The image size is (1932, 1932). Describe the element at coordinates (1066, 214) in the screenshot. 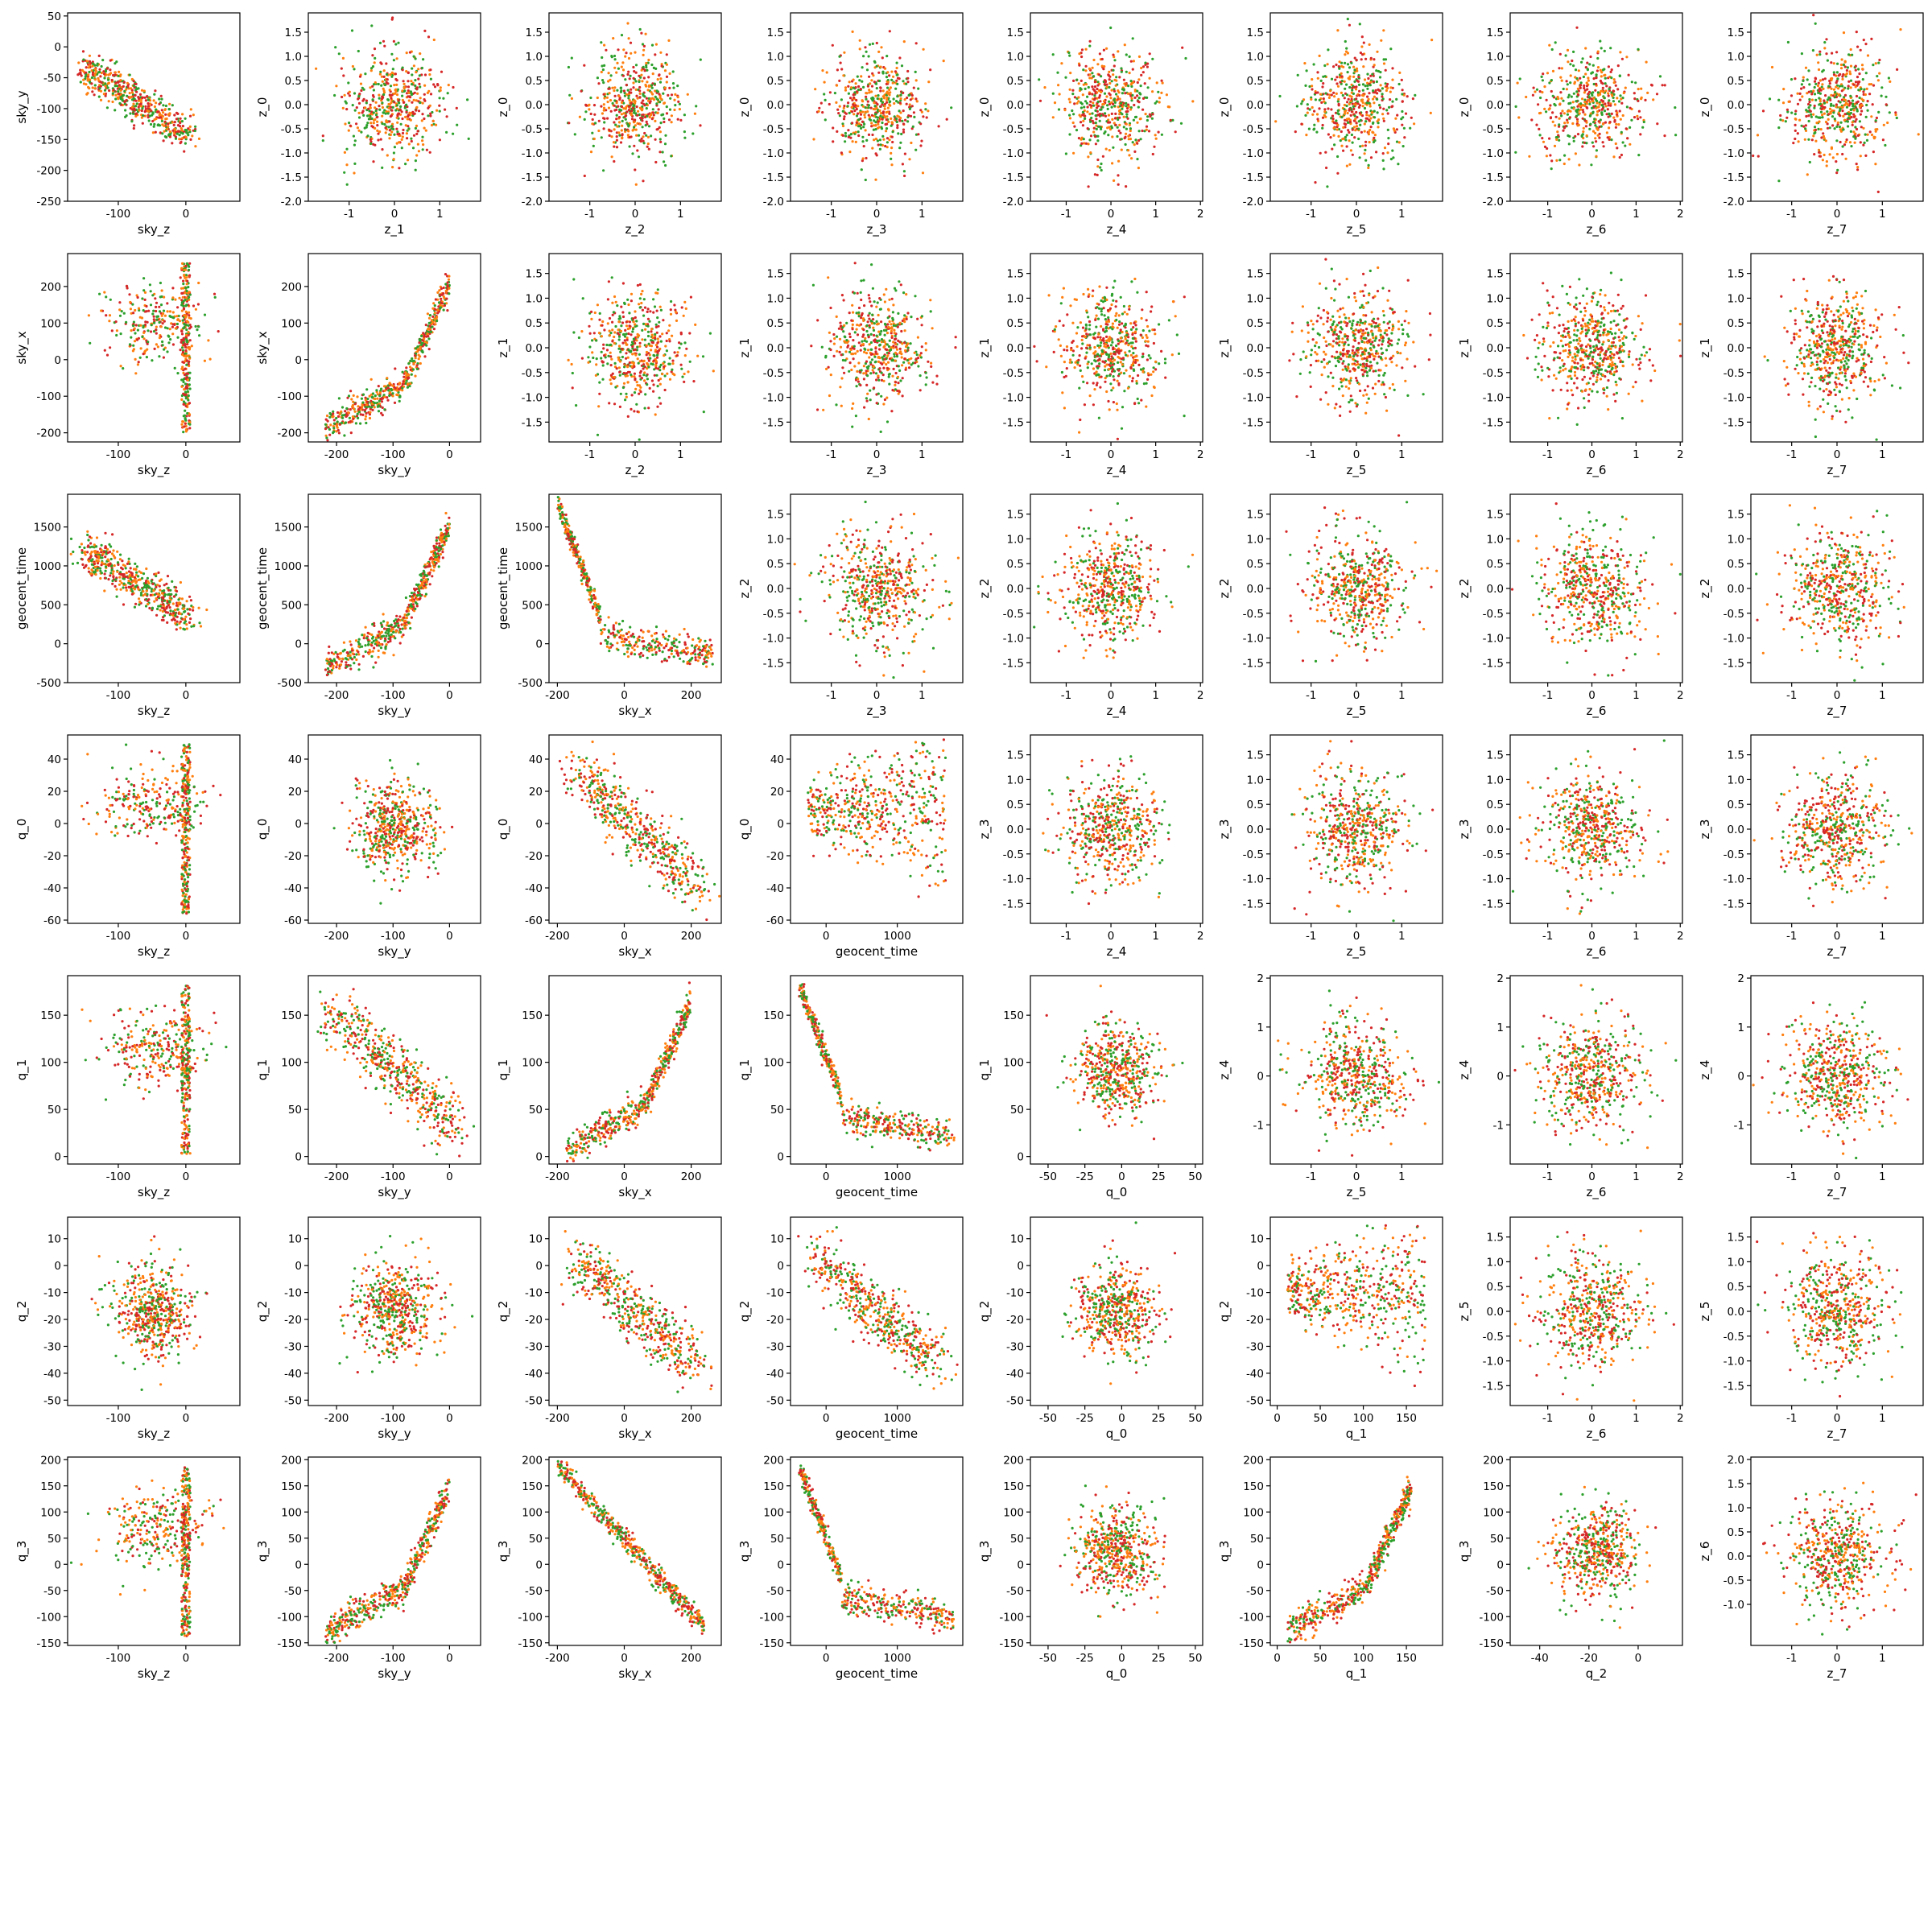

I see `x-tick-label: -1` at that location.